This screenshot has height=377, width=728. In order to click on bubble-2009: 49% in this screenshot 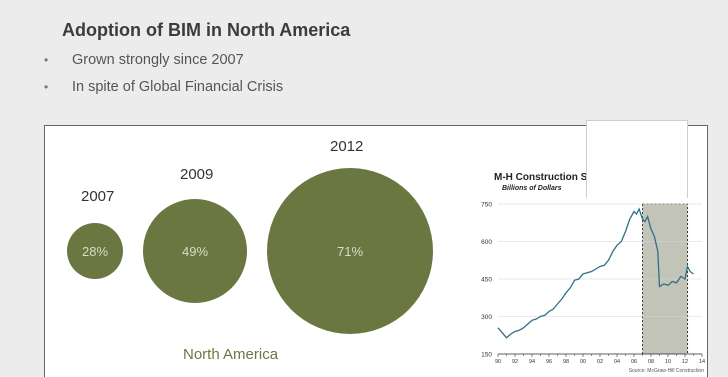, I will do `click(195, 251)`.